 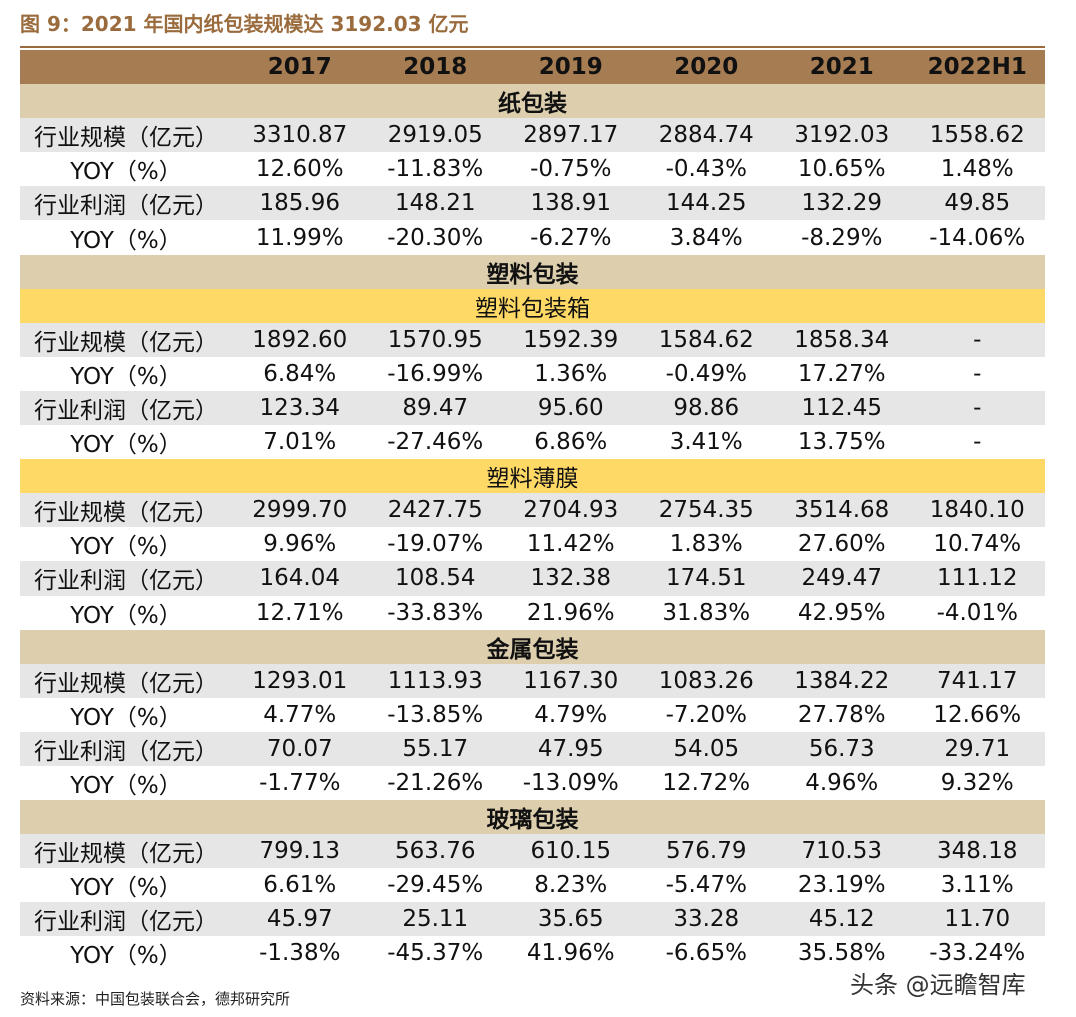 I want to click on cell: 1113.93, so click(x=435, y=680).